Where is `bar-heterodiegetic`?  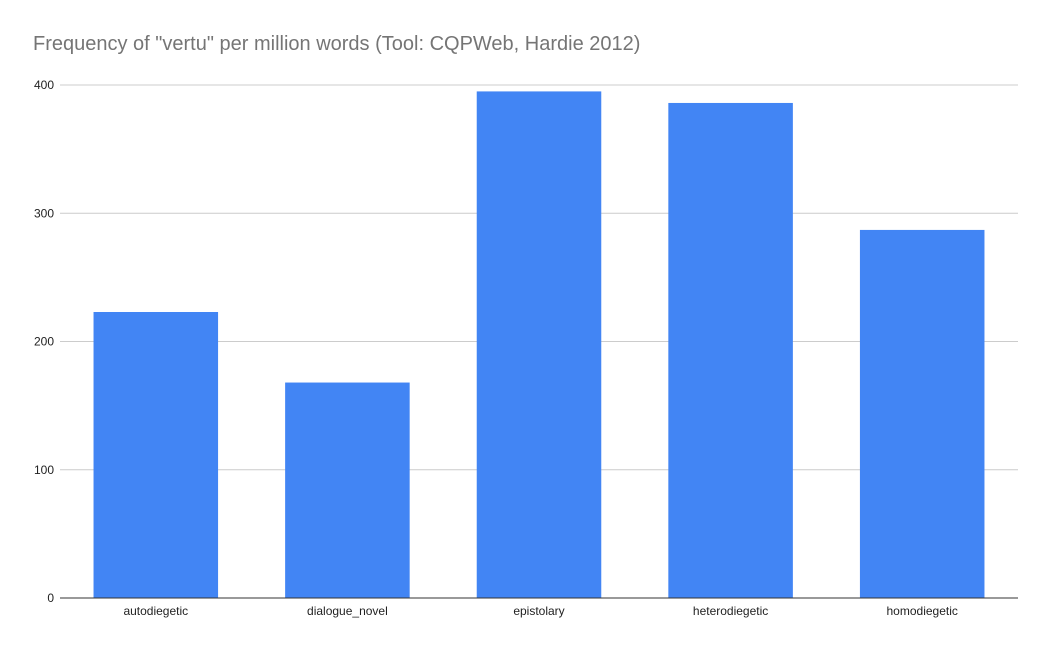
bar-heterodiegetic is located at coordinates (730, 350).